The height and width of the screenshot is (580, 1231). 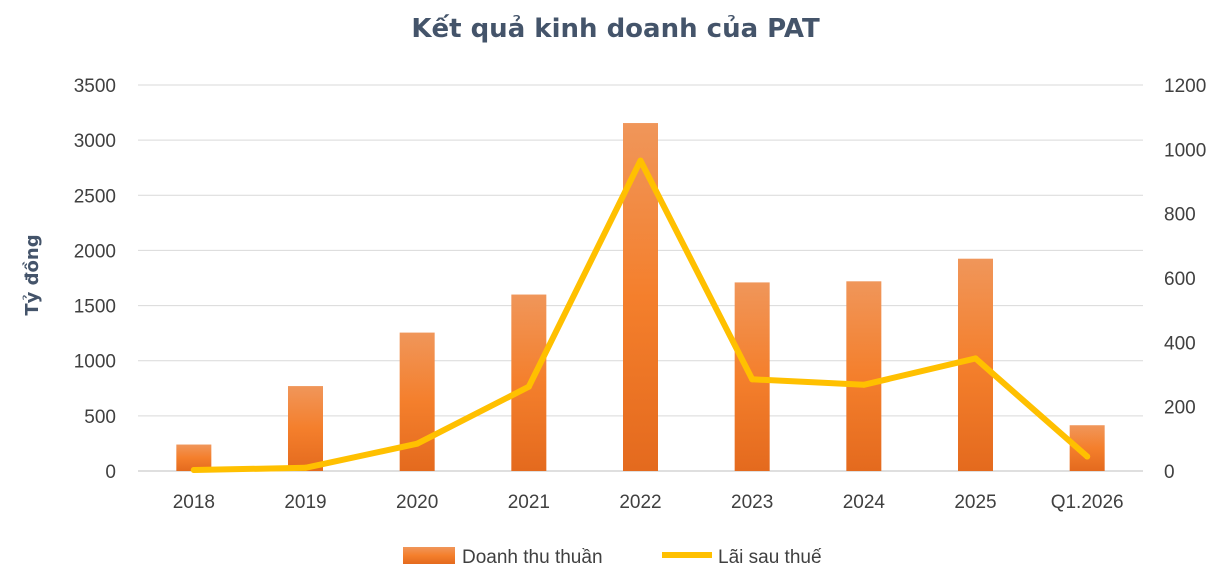 I want to click on legend-label-line: Lãi sau thuế, so click(x=770, y=557).